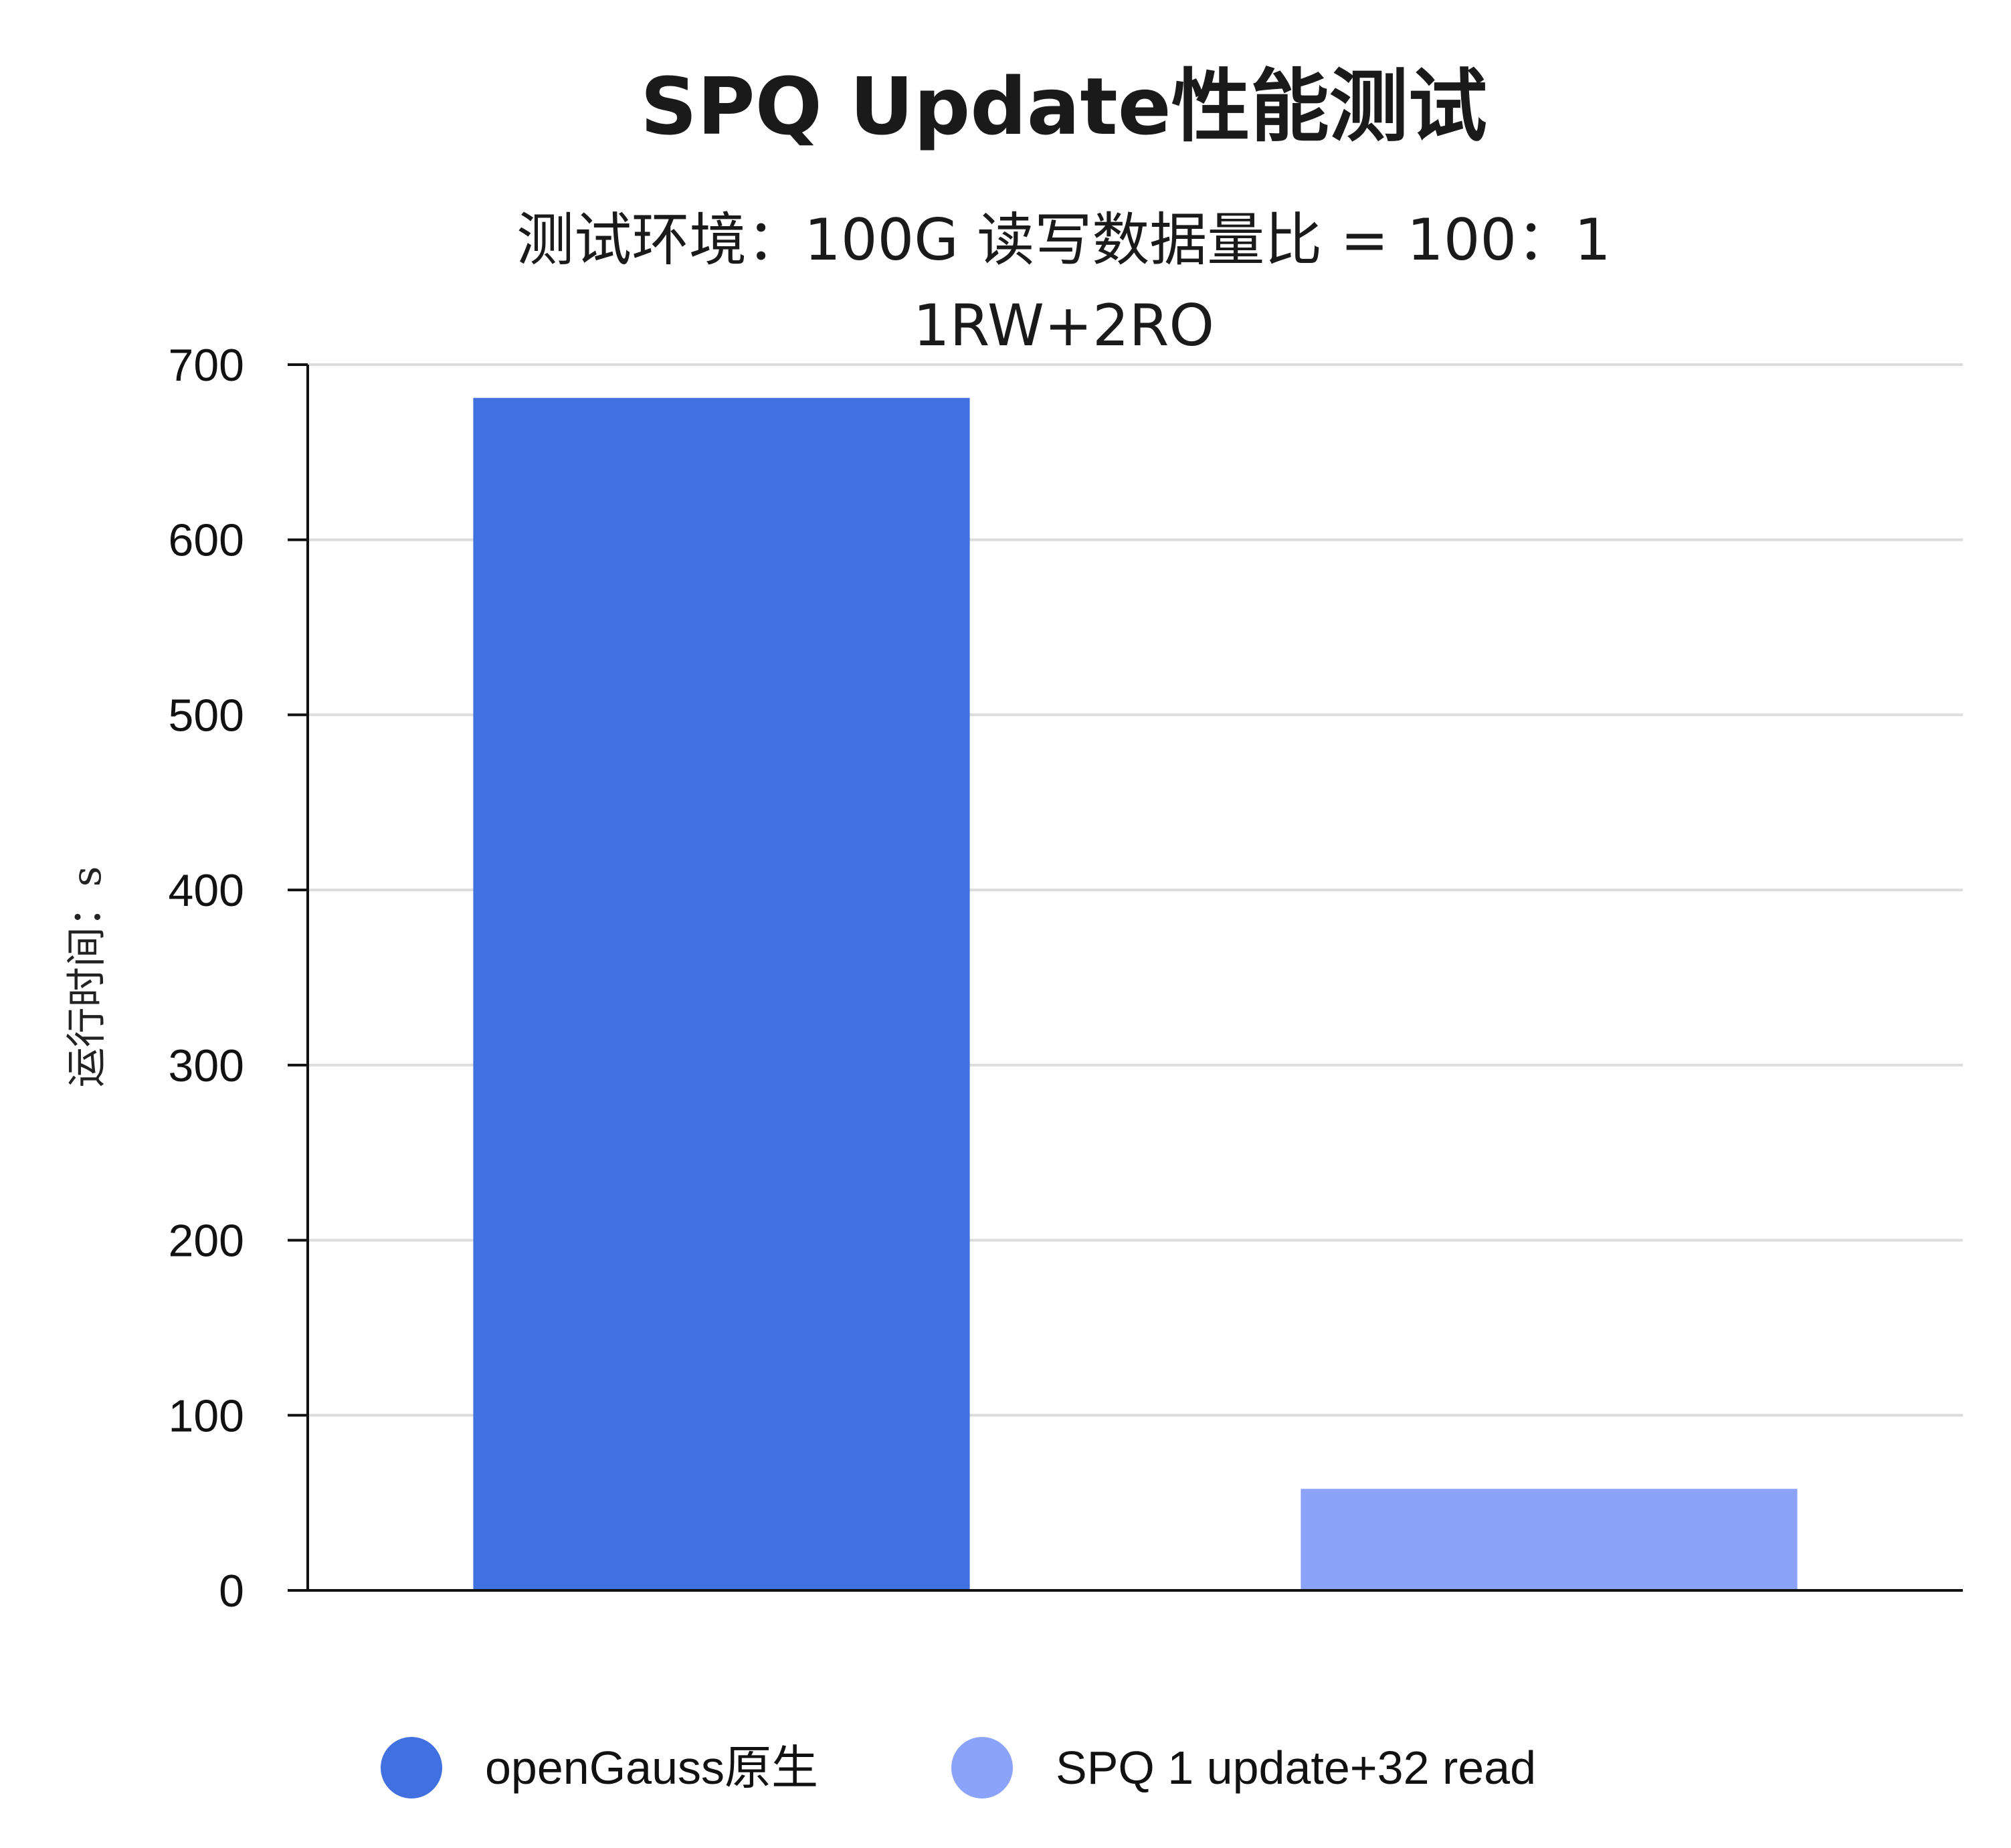  Describe the element at coordinates (206, 1065) in the screenshot. I see `y-tick-label: 300` at that location.